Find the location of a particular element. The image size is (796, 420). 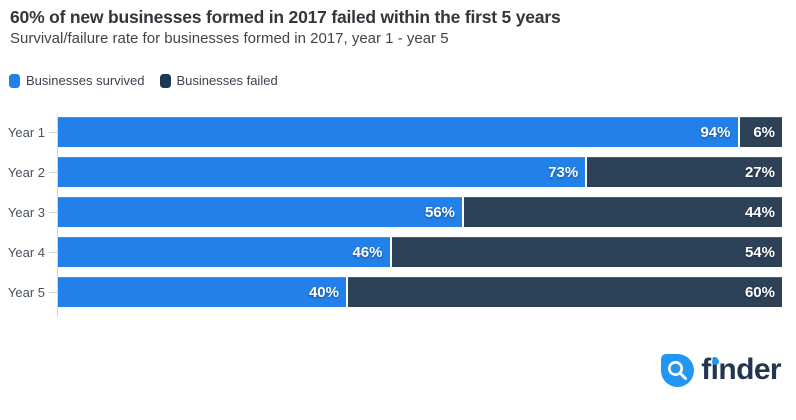

category-label: Year 1 is located at coordinates (26, 132).